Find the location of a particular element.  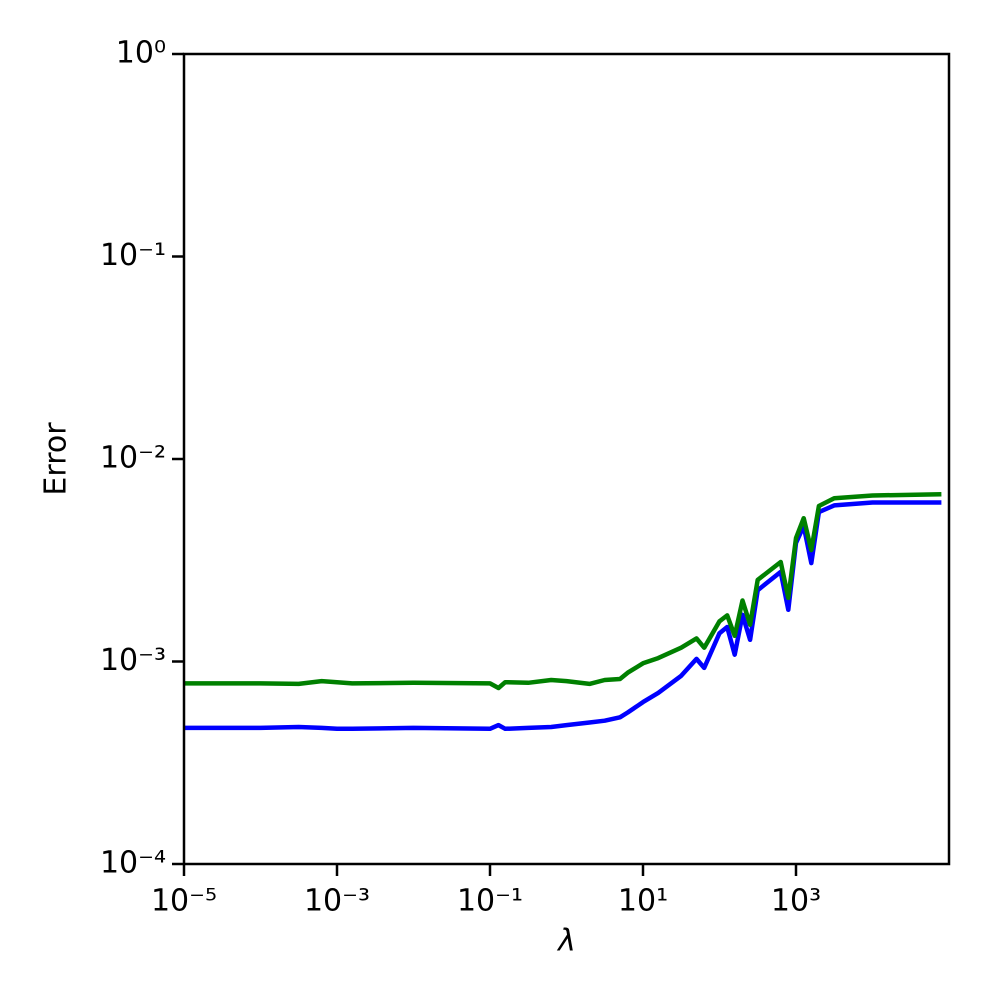

x-tick-label: 10⁻⁵ is located at coordinates (184, 901).